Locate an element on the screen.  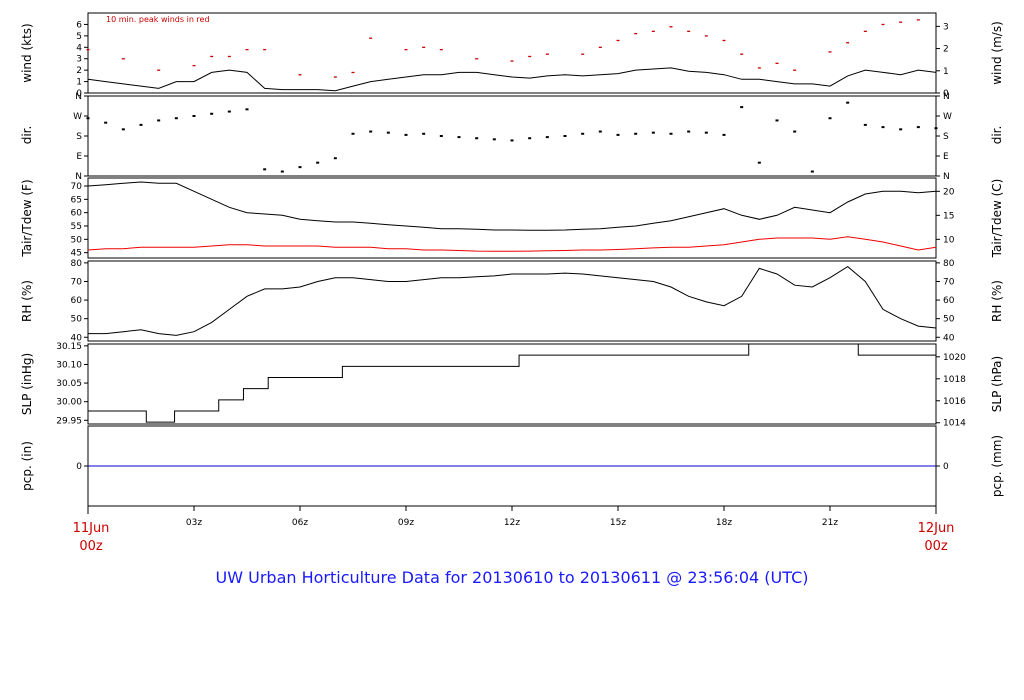
temperature-left-tick-label: 55 is located at coordinates (76, 227).